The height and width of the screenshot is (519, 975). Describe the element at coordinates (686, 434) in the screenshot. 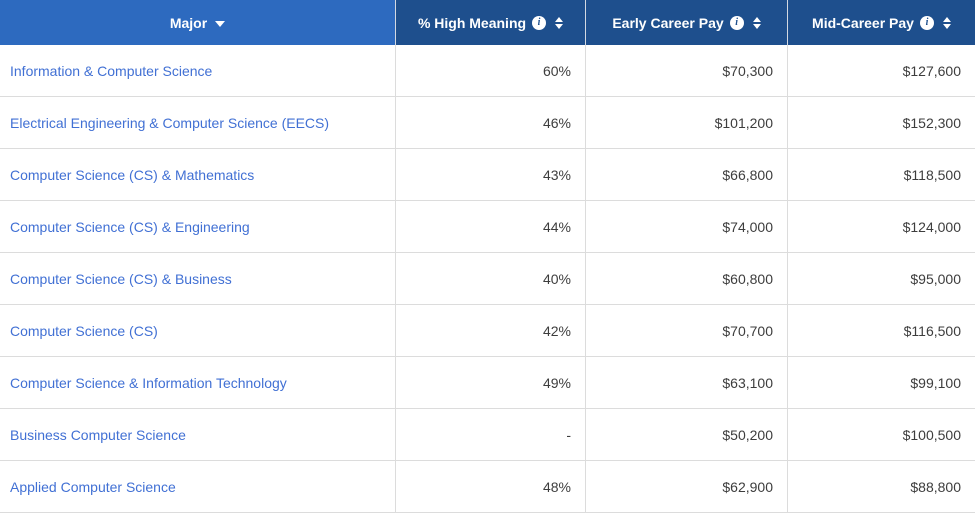

I see `early-career-pay-cell: $50,200` at that location.